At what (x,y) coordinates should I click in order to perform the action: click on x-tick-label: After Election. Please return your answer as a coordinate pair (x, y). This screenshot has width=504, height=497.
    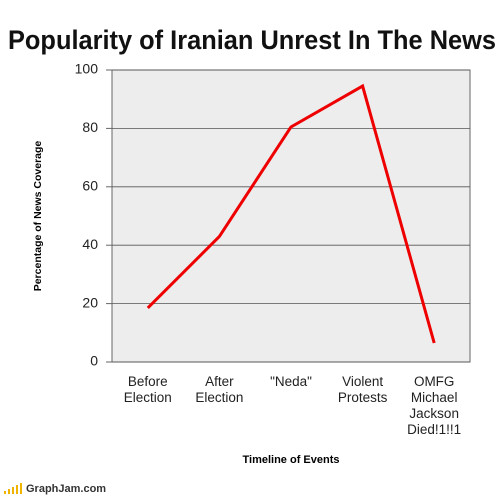
    Looking at the image, I should click on (219, 389).